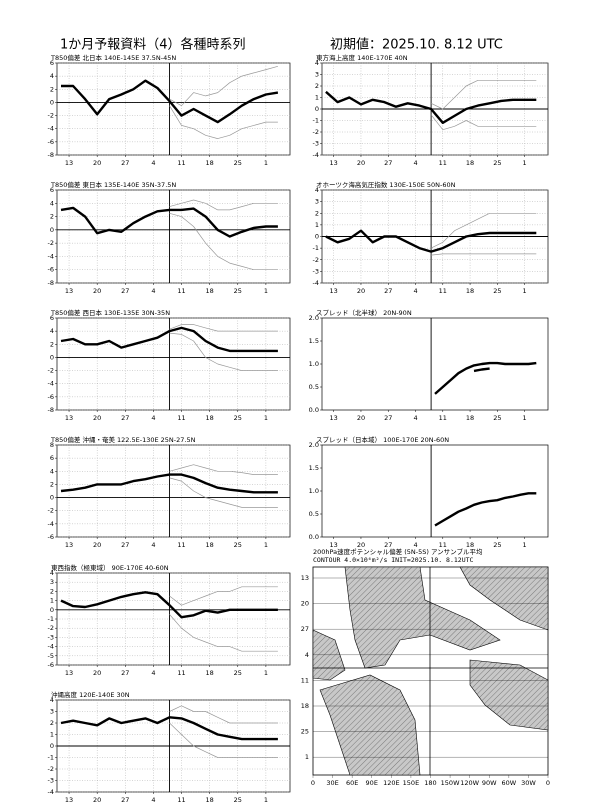  Describe the element at coordinates (181, 163) in the screenshot. I see `x-tick-label: 11` at that location.